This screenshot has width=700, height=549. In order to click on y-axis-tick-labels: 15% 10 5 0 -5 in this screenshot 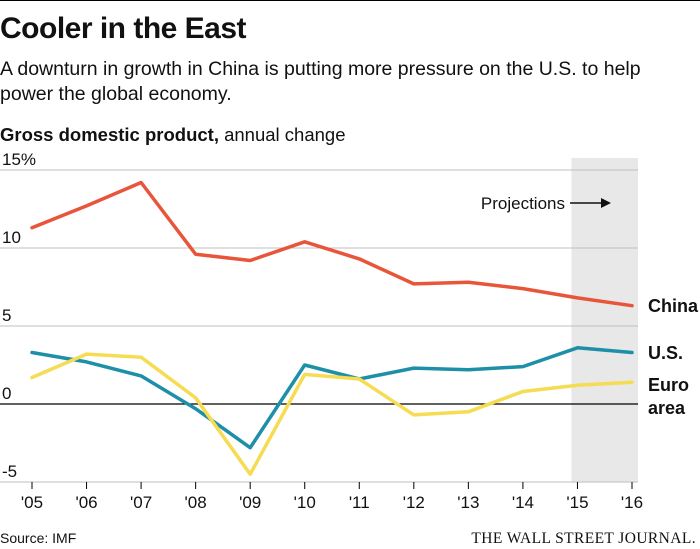, I will do `click(19, 315)`.